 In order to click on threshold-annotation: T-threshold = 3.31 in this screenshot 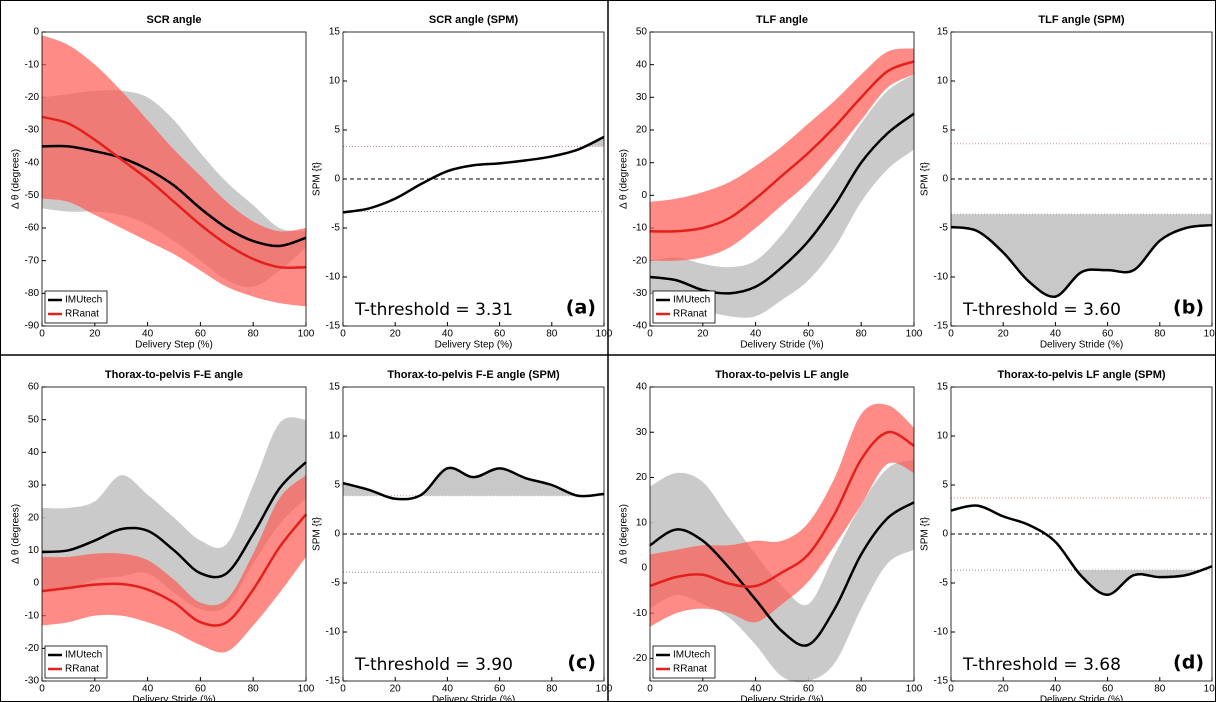, I will do `click(433, 310)`.